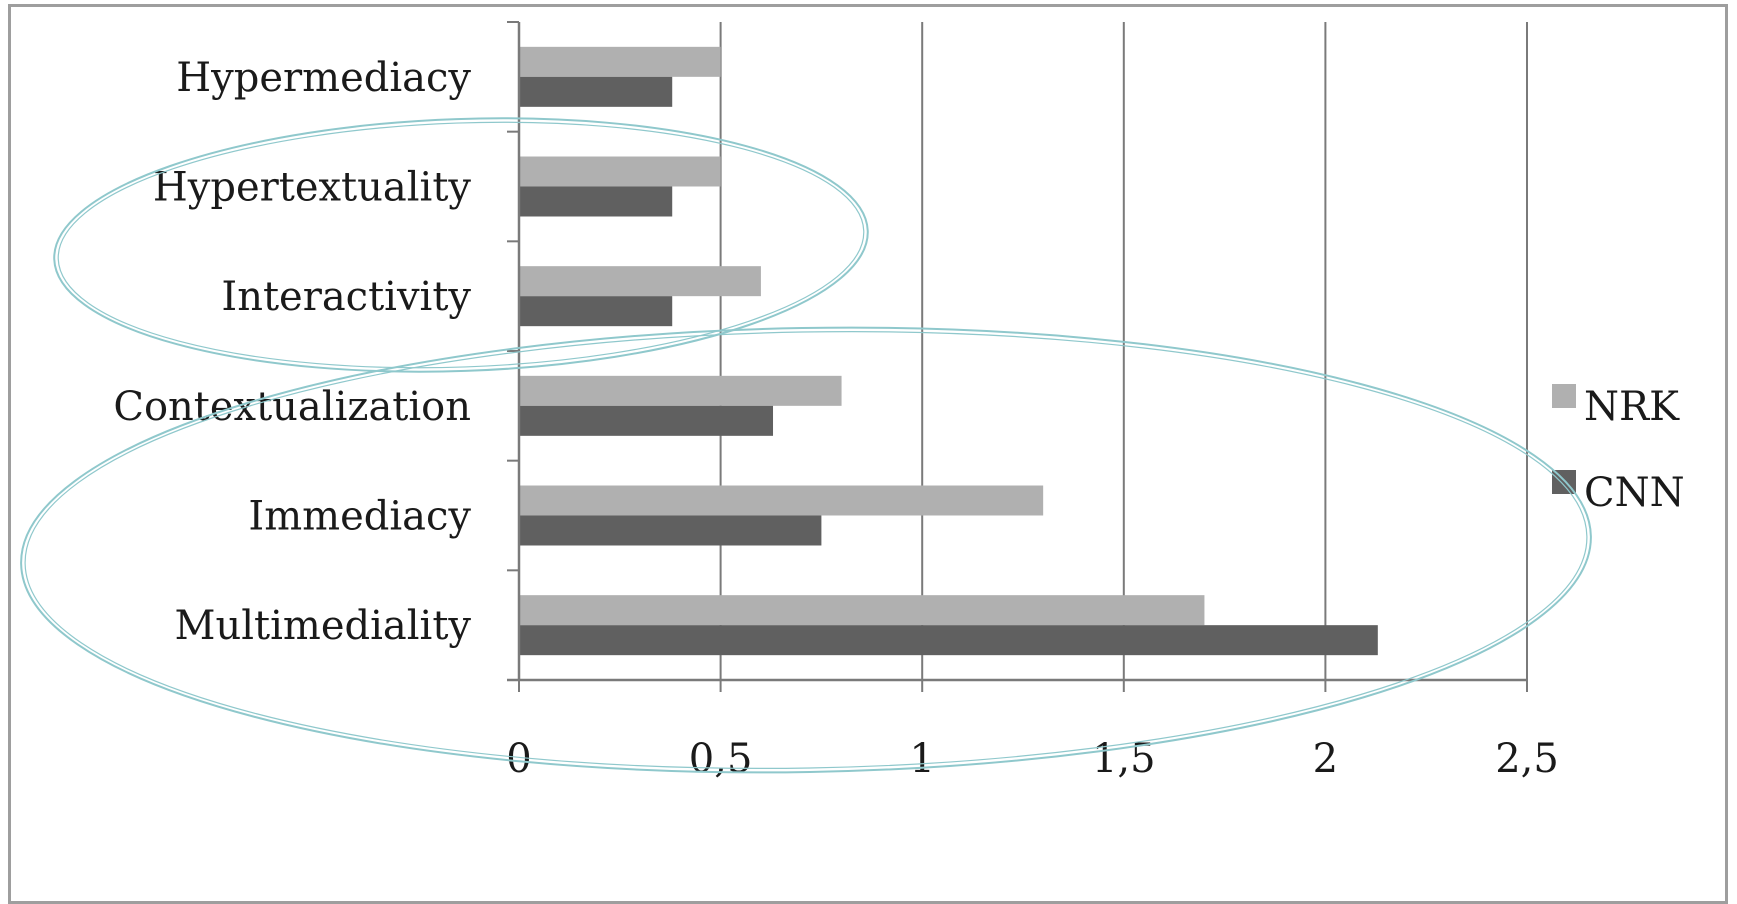 This screenshot has width=1737, height=904. Describe the element at coordinates (312, 188) in the screenshot. I see `category-label: Hypertextuality` at that location.